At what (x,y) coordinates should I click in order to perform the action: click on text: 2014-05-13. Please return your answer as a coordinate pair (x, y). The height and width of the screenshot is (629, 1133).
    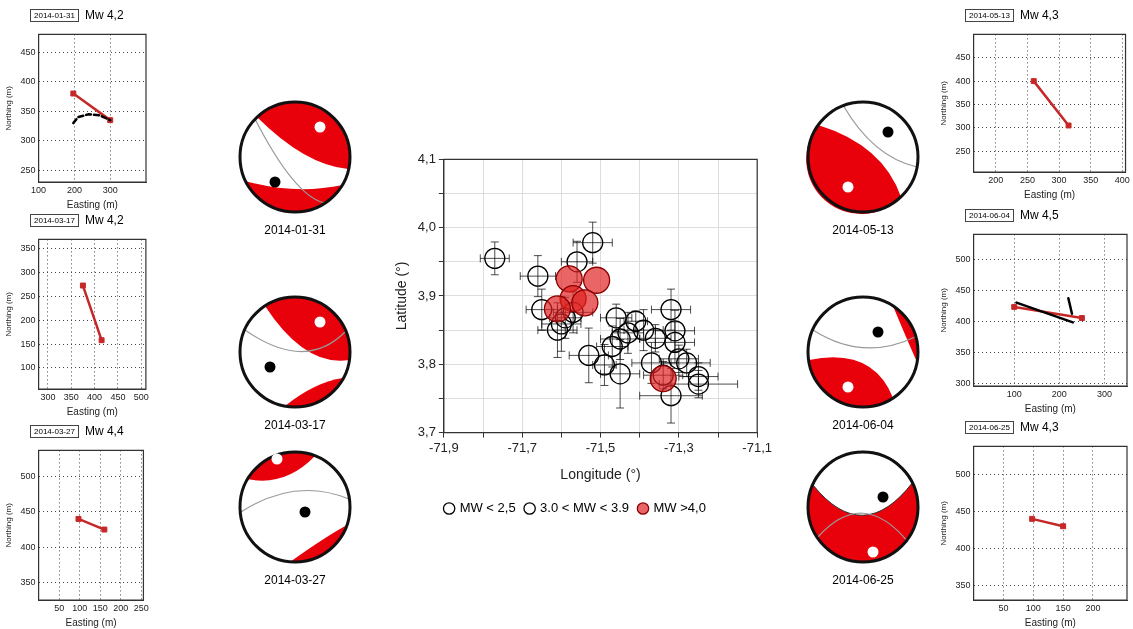
    Looking at the image, I should click on (863, 230).